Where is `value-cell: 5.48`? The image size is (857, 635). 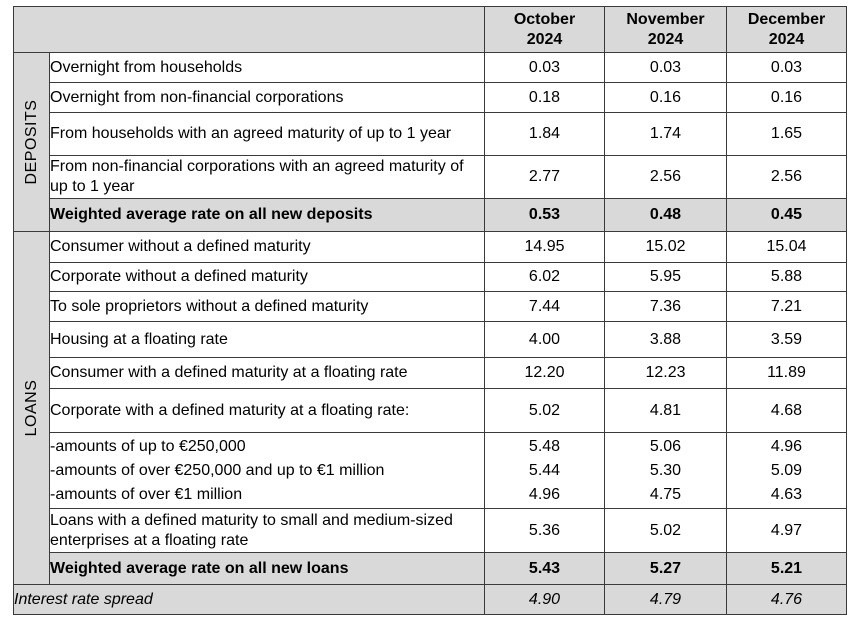 value-cell: 5.48 is located at coordinates (544, 446).